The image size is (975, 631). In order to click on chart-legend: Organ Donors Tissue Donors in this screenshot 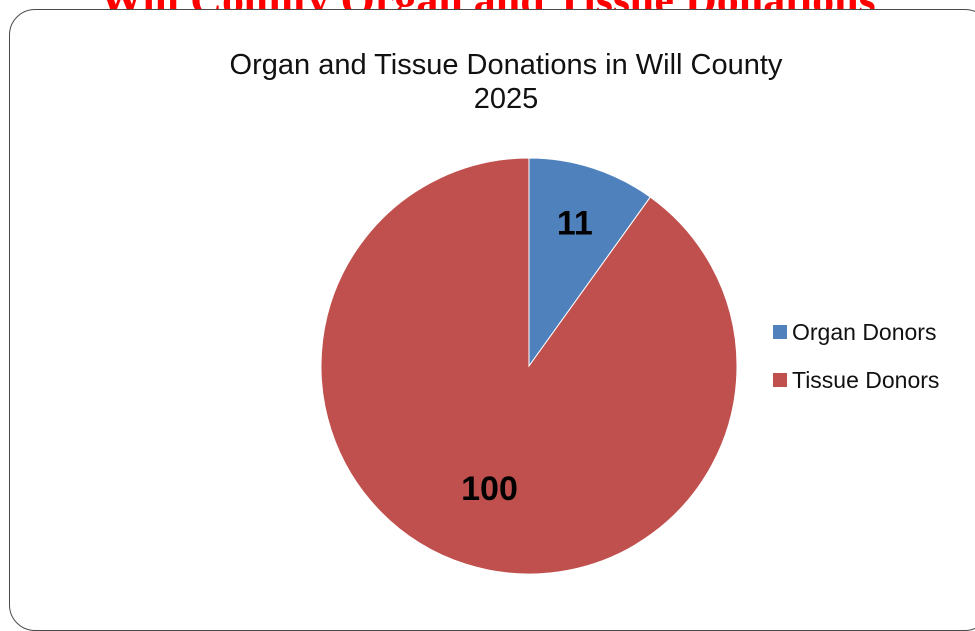, I will do `click(856, 367)`.